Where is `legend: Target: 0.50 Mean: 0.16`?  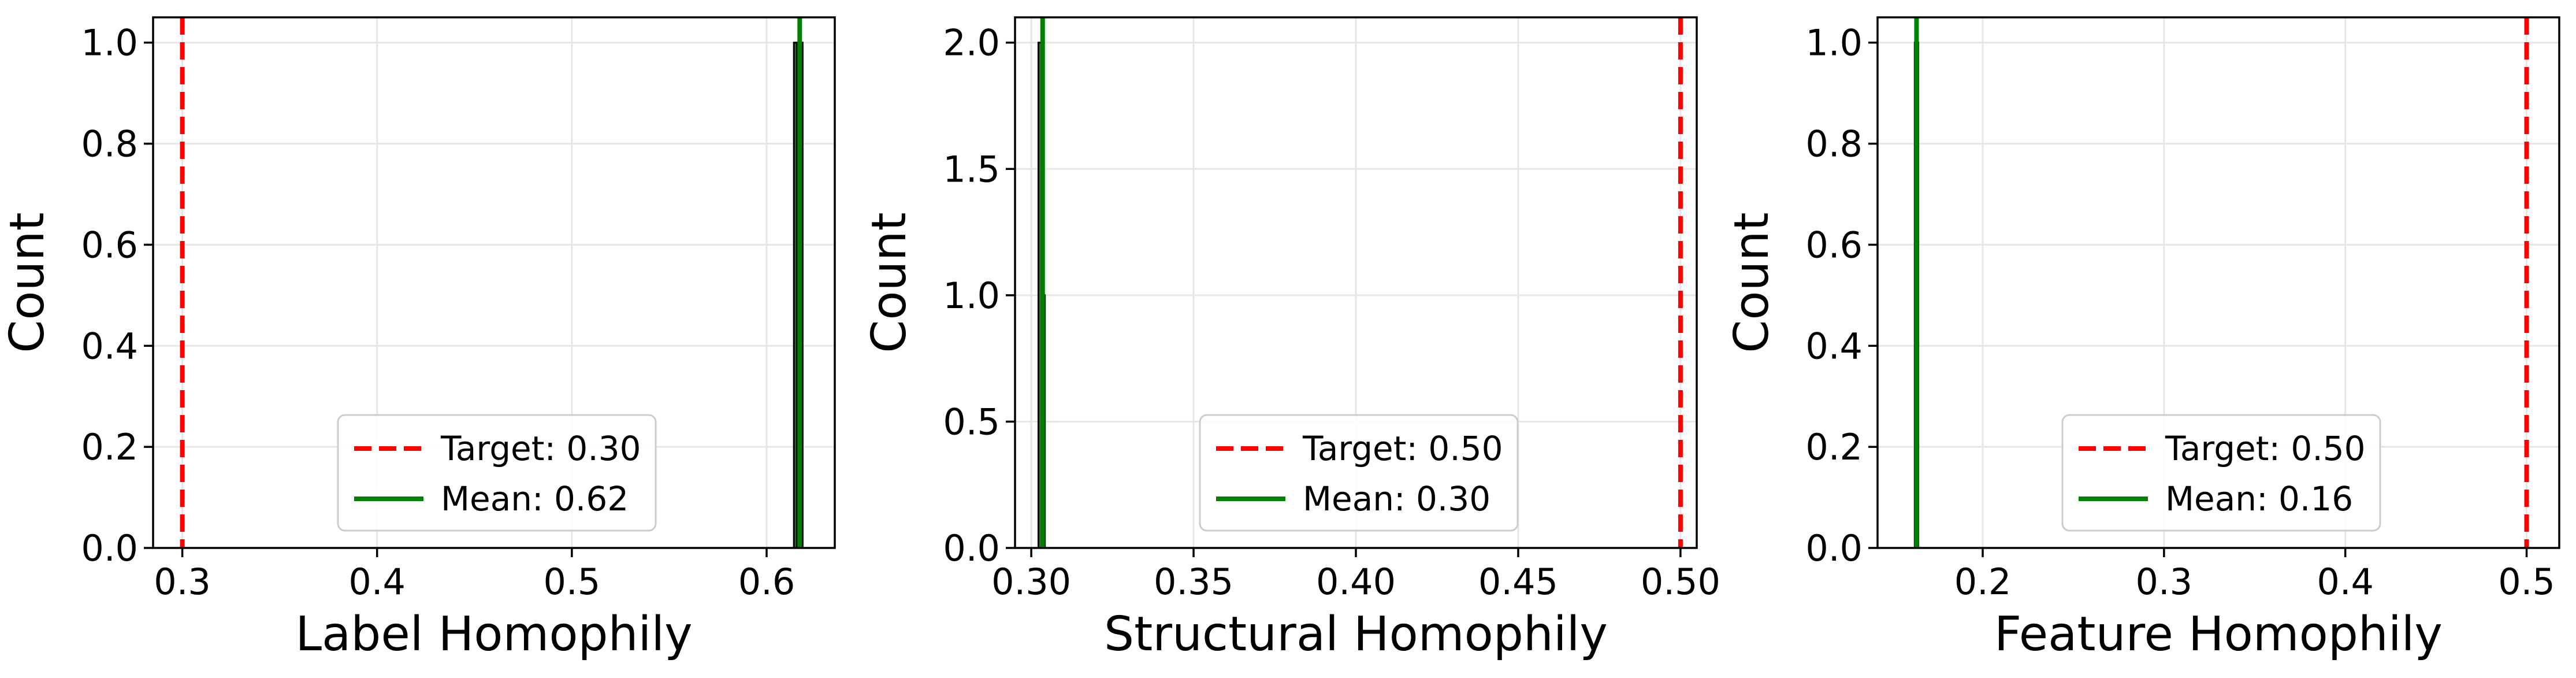 legend: Target: 0.50 Mean: 0.16 is located at coordinates (2221, 473).